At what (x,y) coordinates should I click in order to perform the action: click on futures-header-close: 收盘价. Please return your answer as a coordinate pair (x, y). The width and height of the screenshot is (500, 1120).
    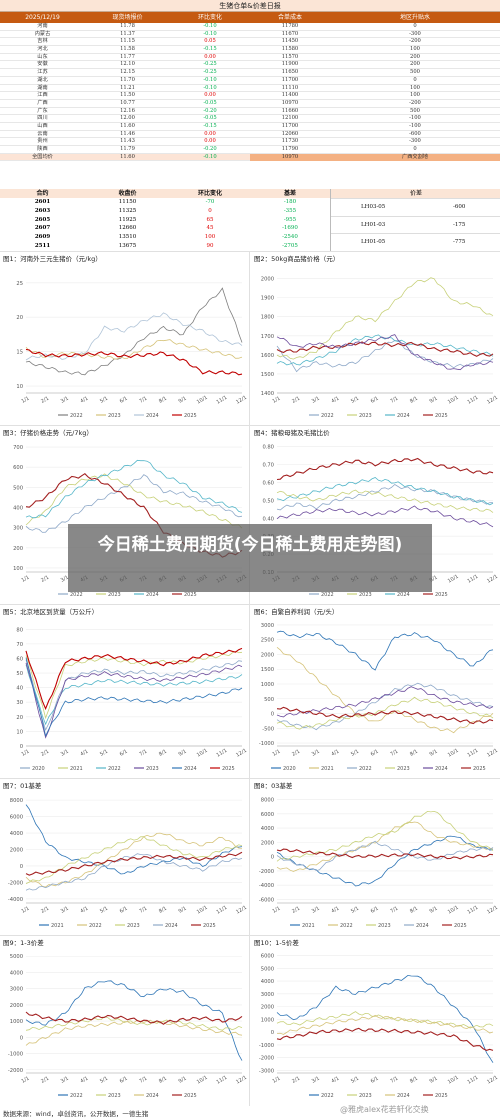
    Looking at the image, I should click on (127, 193).